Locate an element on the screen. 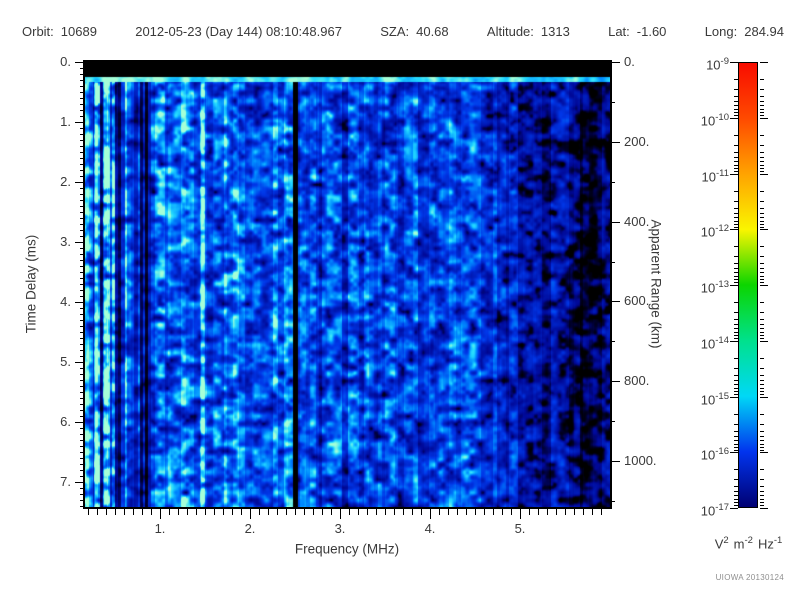 This screenshot has height=600, width=800. header-field: 2012-05-23 (Day 144) 08:10:48.967 is located at coordinates (238, 31).